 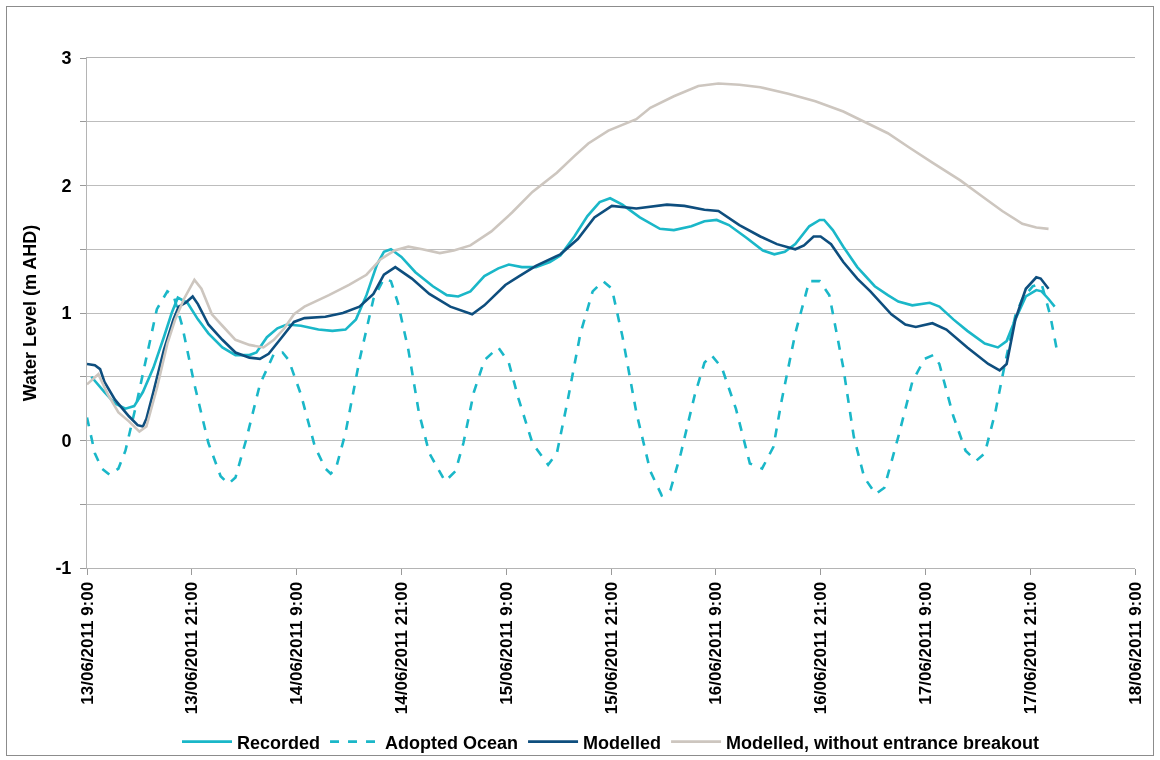 What do you see at coordinates (716, 643) in the screenshot?
I see `x-tick-label: 16/06/2011 9:00` at bounding box center [716, 643].